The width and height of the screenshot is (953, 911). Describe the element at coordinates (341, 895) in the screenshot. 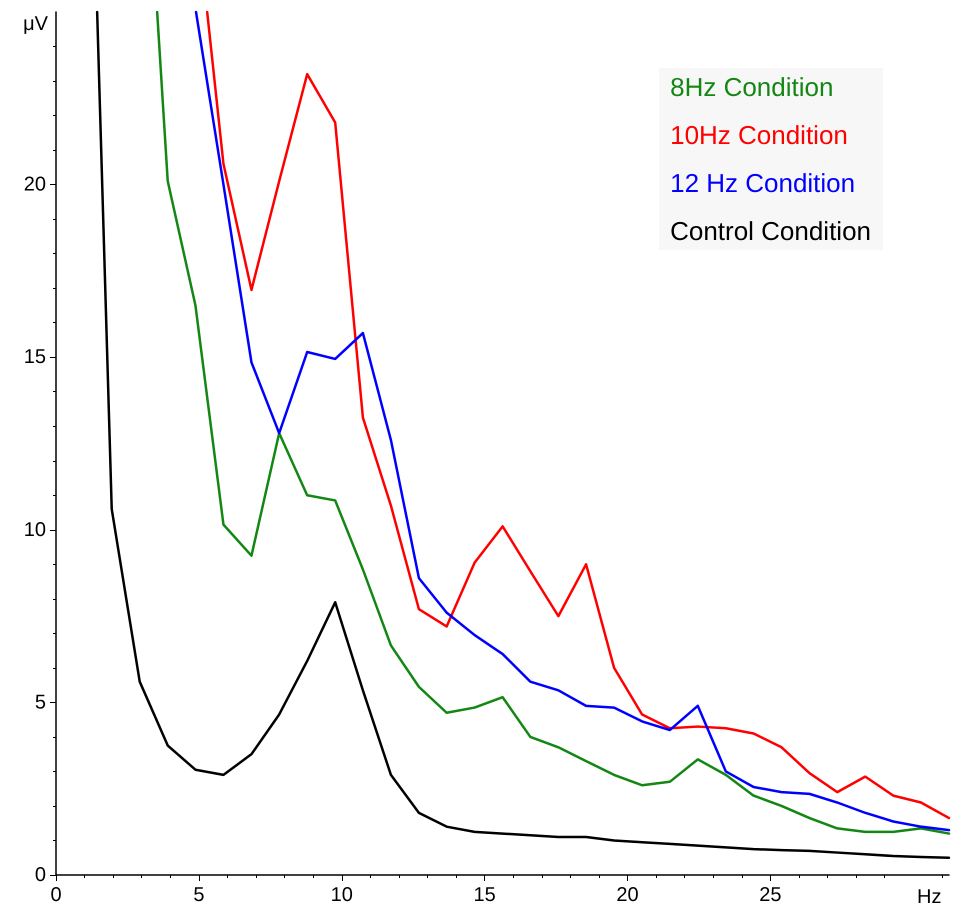

I see `x-tick-label: 10` at that location.